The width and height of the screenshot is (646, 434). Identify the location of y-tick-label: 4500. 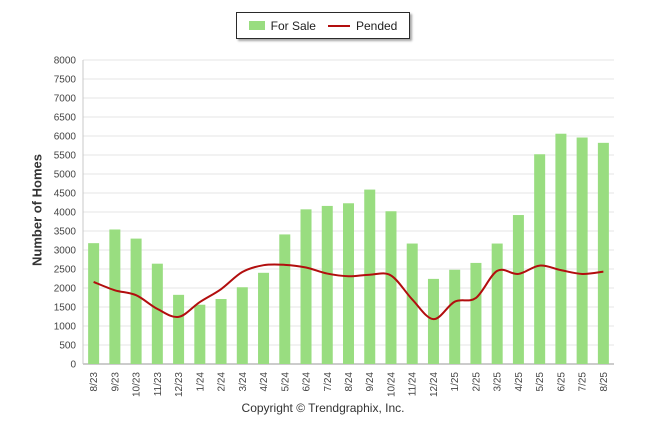
(65, 194).